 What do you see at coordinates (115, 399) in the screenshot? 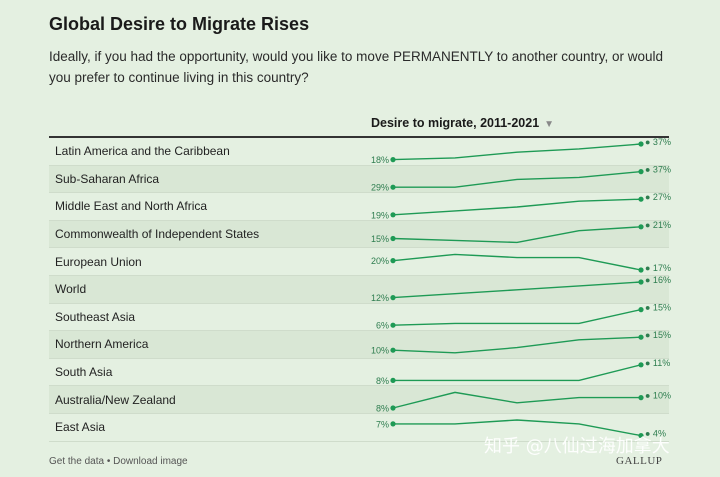
I see `region-label: Australia/New Zealand` at bounding box center [115, 399].